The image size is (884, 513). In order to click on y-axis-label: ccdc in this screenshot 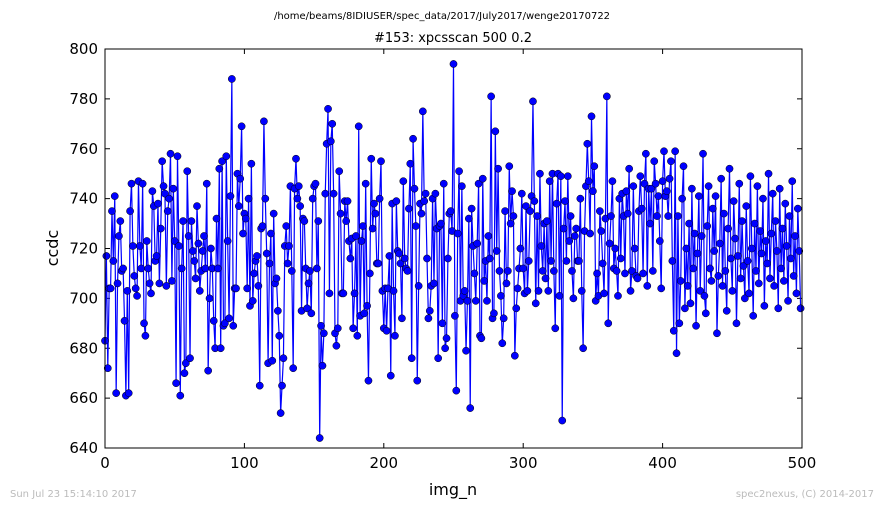, I will do `click(52, 248)`.